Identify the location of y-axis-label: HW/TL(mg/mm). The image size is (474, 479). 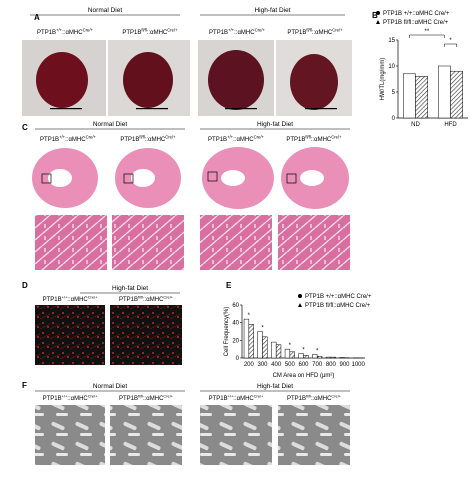
(383, 79).